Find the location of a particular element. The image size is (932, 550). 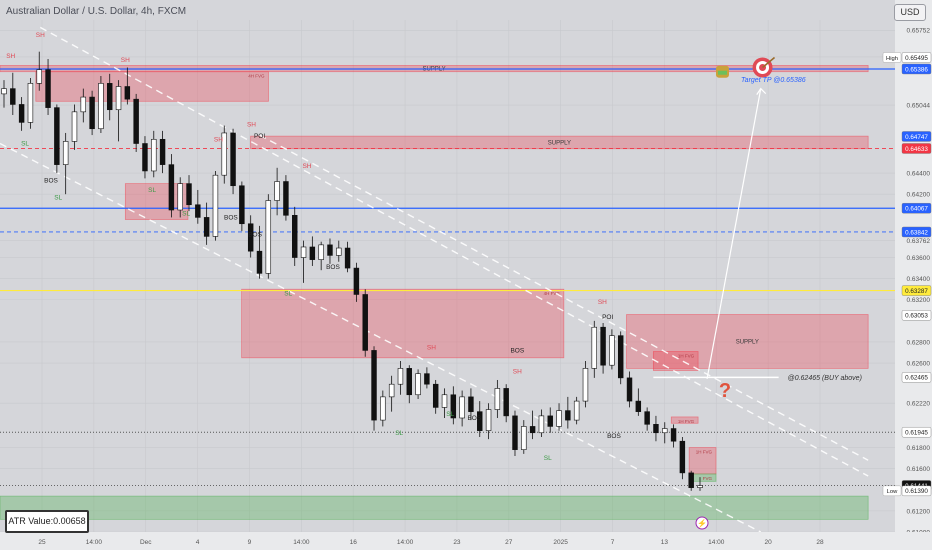

price-marker-label: Low is located at coordinates (892, 492).